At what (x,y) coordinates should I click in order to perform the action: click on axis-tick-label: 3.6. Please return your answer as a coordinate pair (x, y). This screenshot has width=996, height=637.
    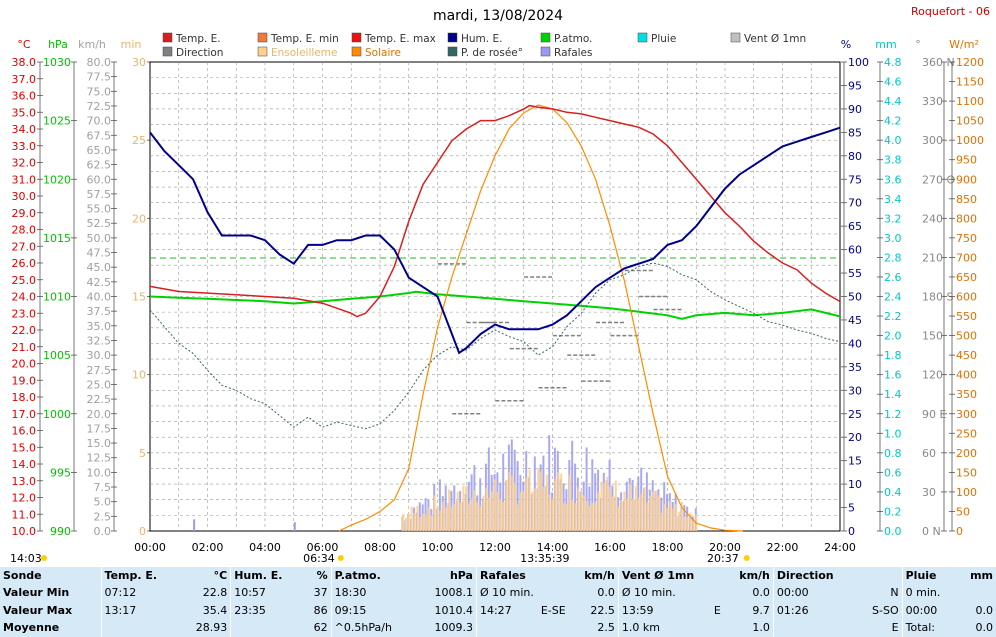
    Looking at the image, I should click on (893, 179).